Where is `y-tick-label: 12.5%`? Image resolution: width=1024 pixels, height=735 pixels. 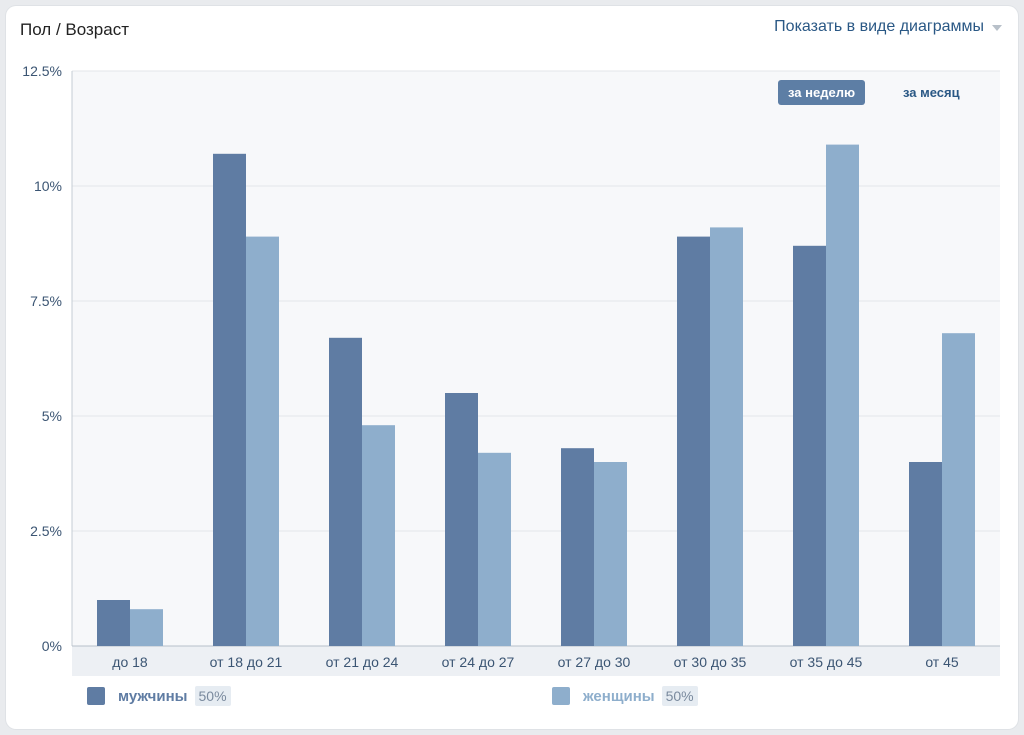 y-tick-label: 12.5% is located at coordinates (42, 71).